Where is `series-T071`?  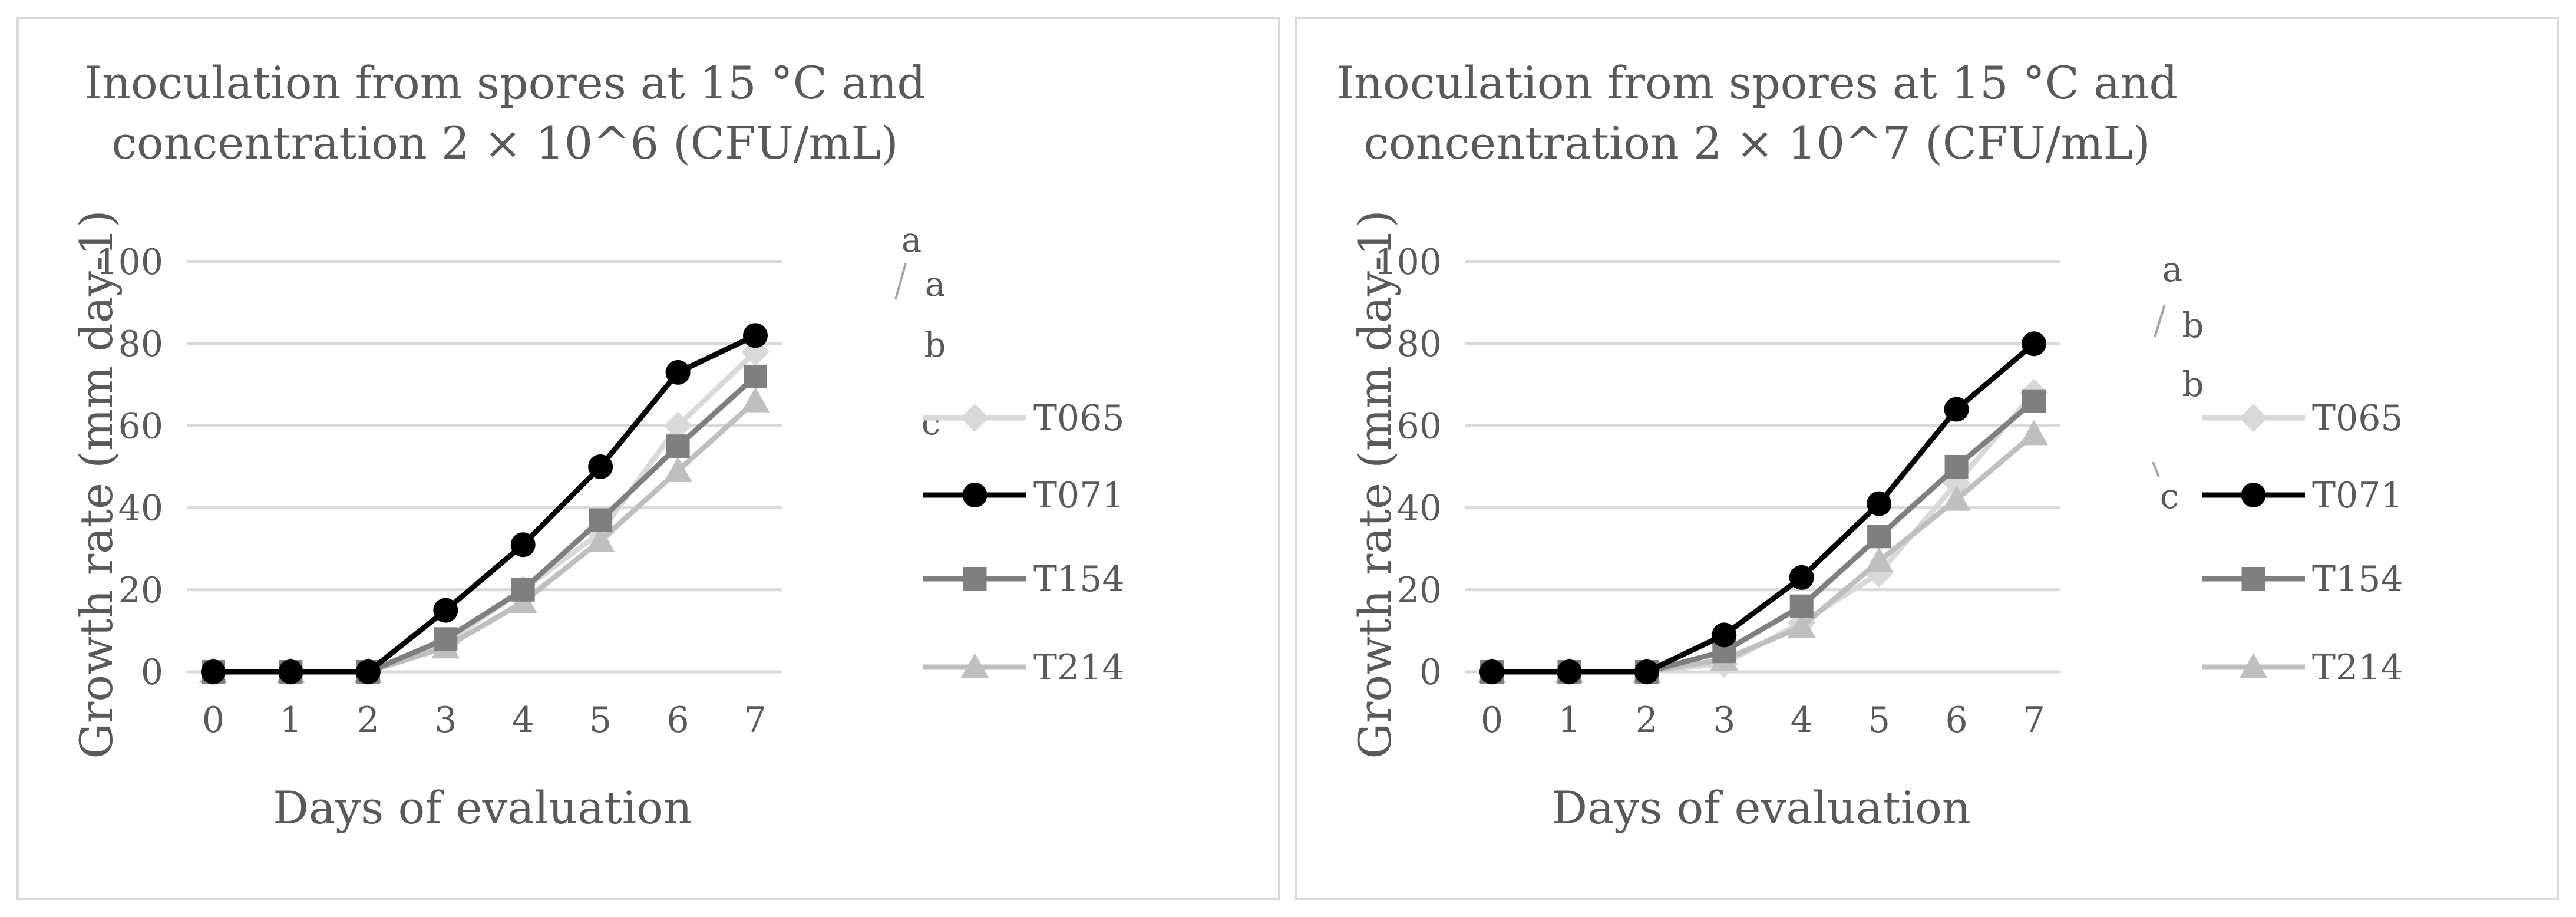
series-T071 is located at coordinates (484, 503).